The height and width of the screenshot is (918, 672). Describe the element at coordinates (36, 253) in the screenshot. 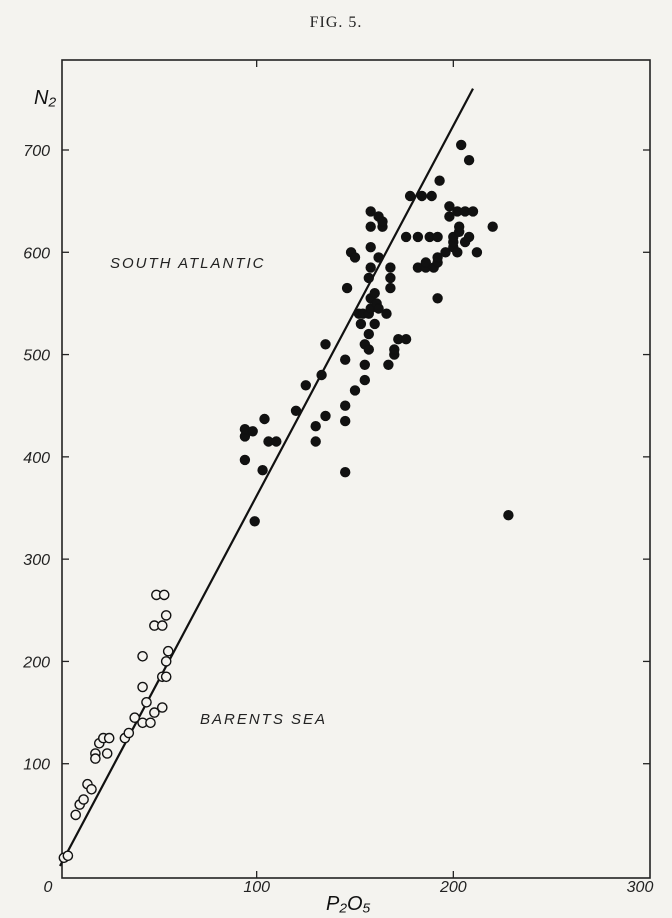

I see `y-tick-label: 600` at that location.